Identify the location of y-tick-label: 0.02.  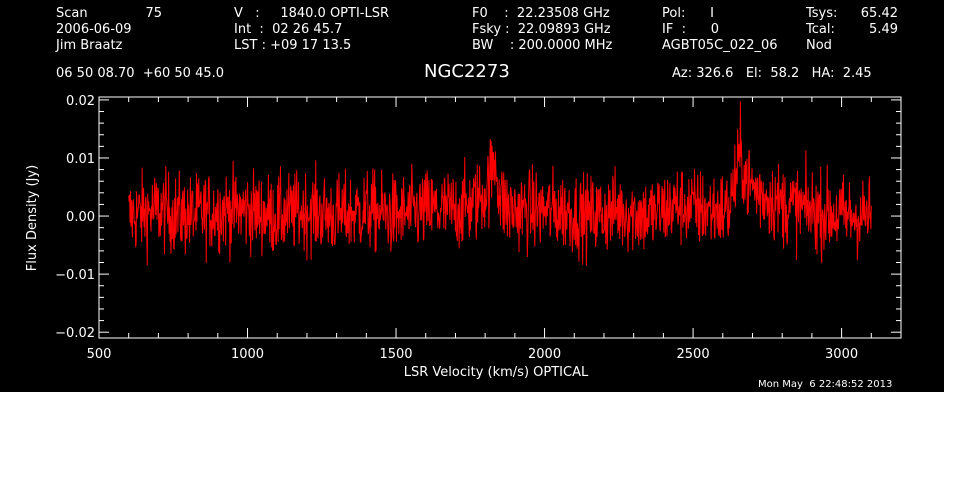
(80, 101).